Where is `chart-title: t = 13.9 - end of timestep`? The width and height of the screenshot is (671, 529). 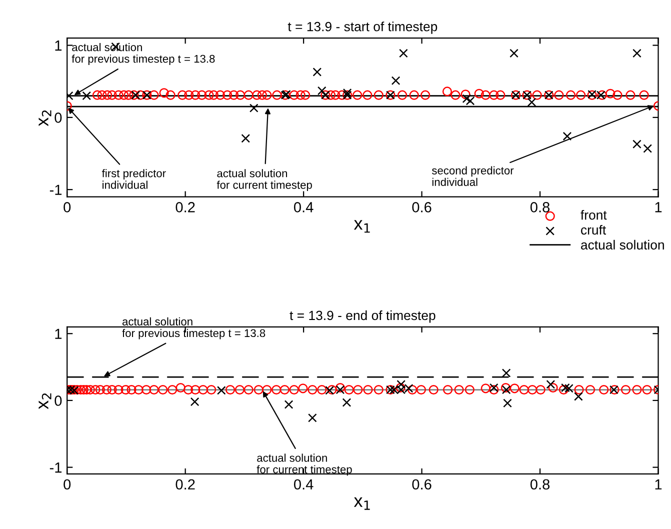 chart-title: t = 13.9 - end of timestep is located at coordinates (363, 316).